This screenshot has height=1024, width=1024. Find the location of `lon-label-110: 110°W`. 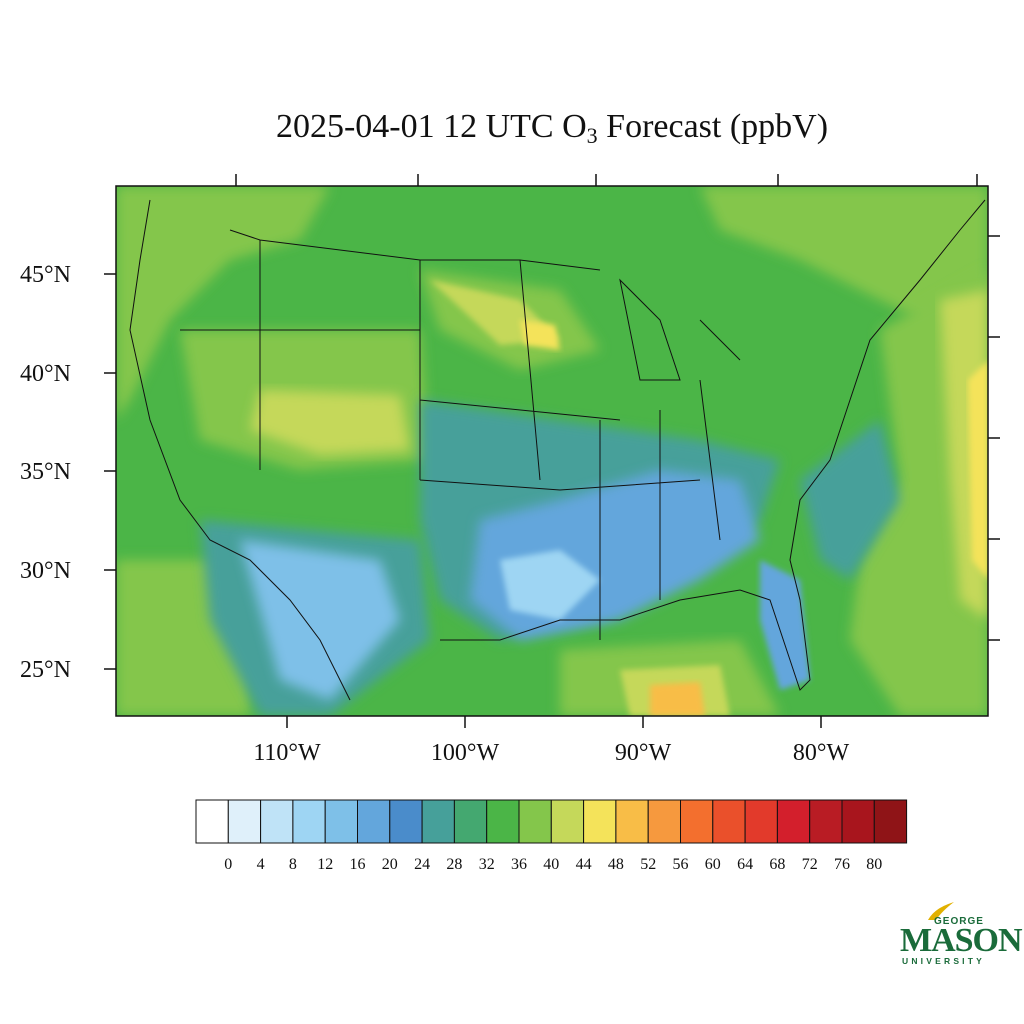

lon-label-110: 110°W is located at coordinates (287, 753).